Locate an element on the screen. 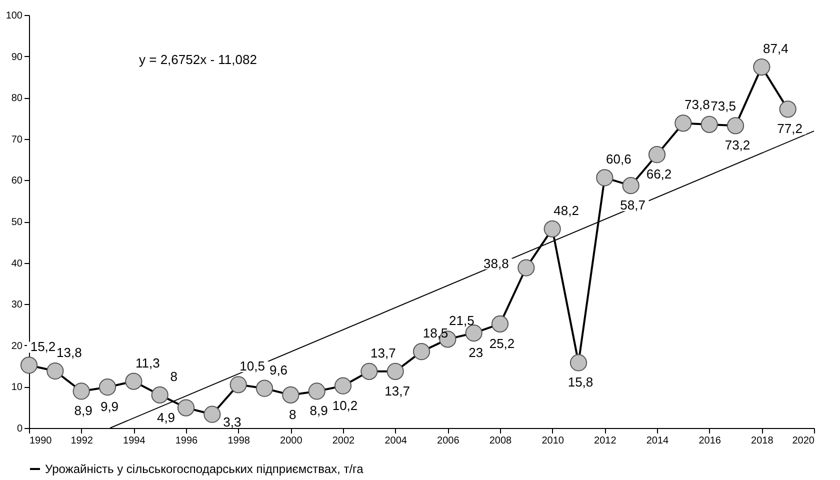 The image size is (840, 480). y-tick-label: 60 is located at coordinates (17, 181).